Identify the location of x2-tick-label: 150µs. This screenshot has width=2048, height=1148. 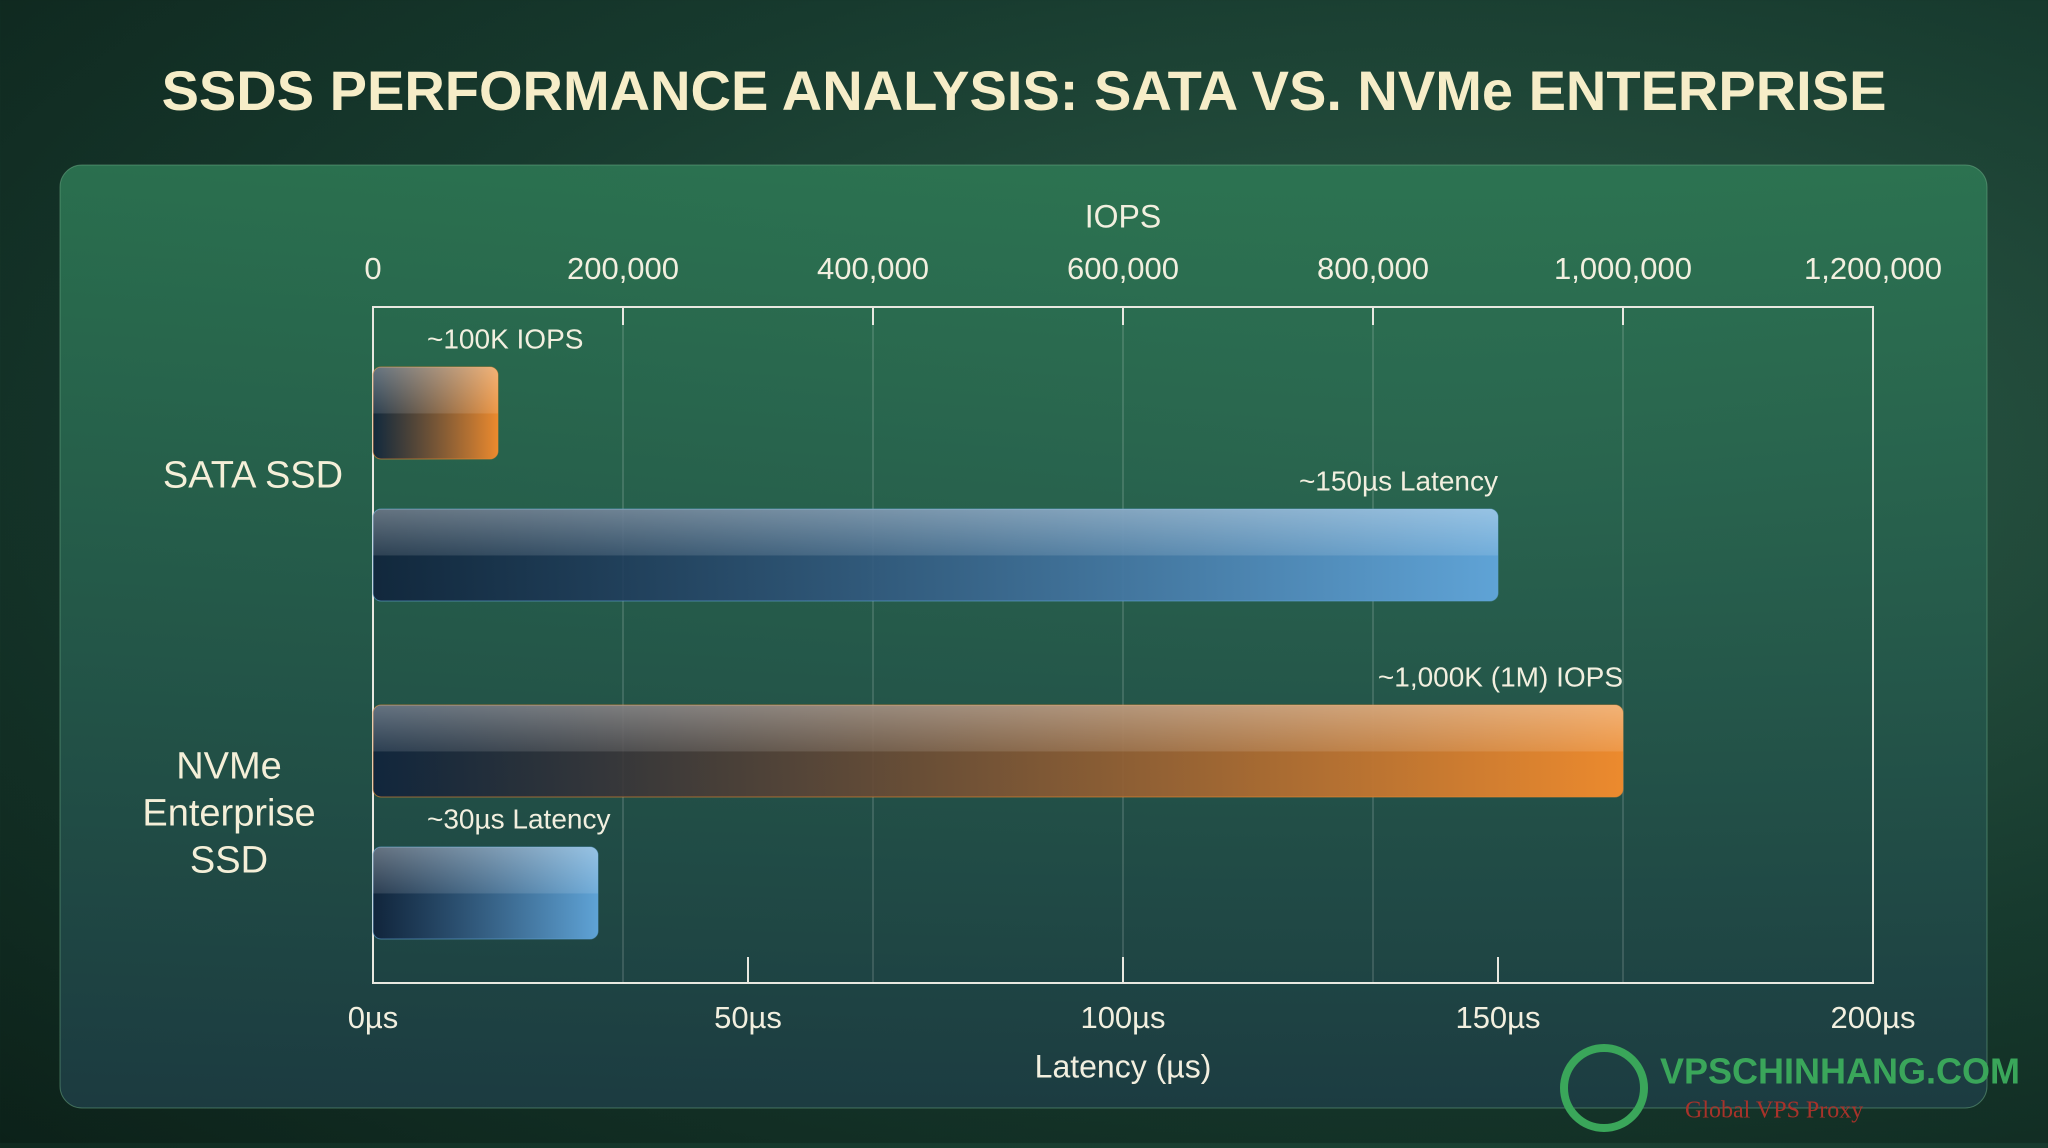
(1497, 1017).